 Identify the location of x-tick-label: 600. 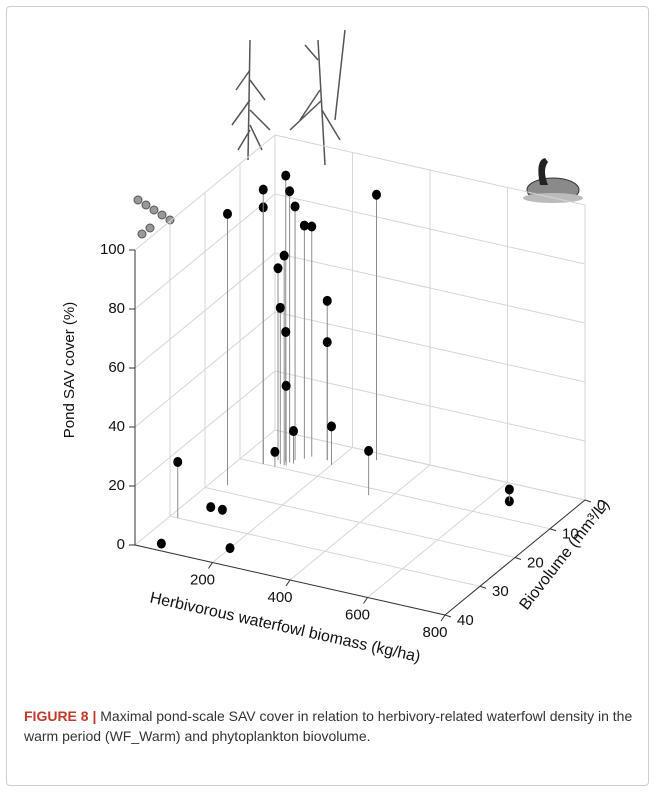
(357, 614).